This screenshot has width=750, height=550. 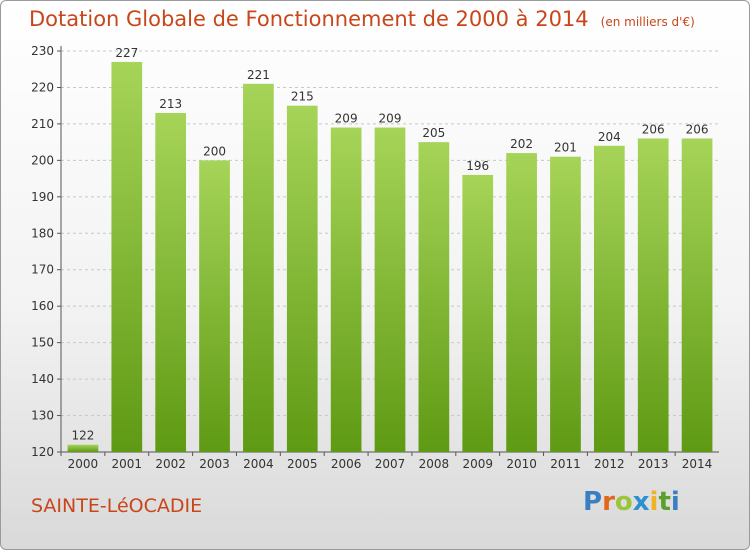 What do you see at coordinates (565, 148) in the screenshot?
I see `data-label: 201` at bounding box center [565, 148].